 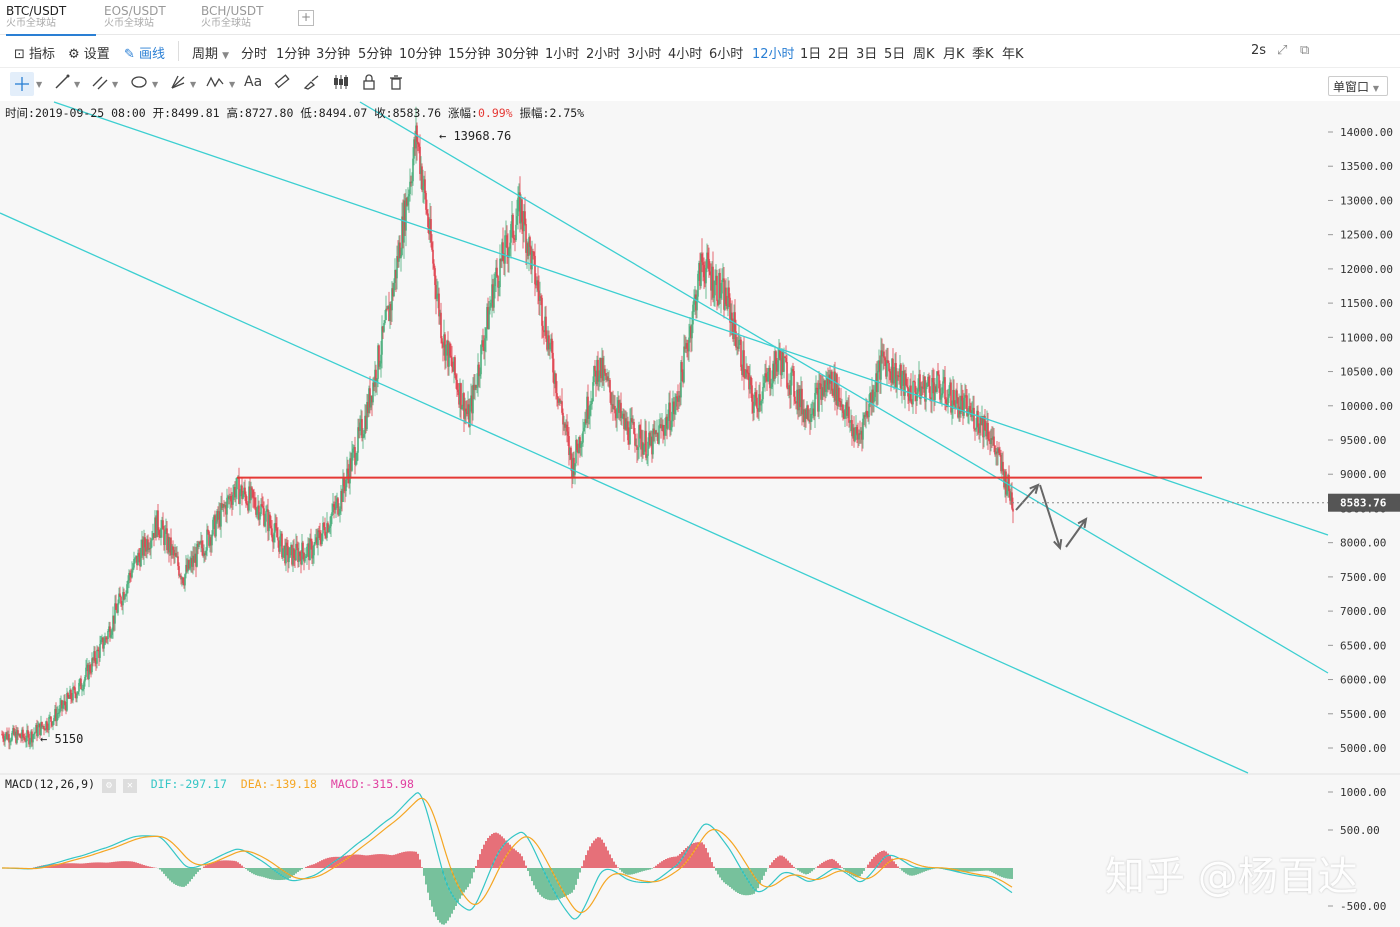 What do you see at coordinates (517, 54) in the screenshot?
I see `period-option: 30分钟` at bounding box center [517, 54].